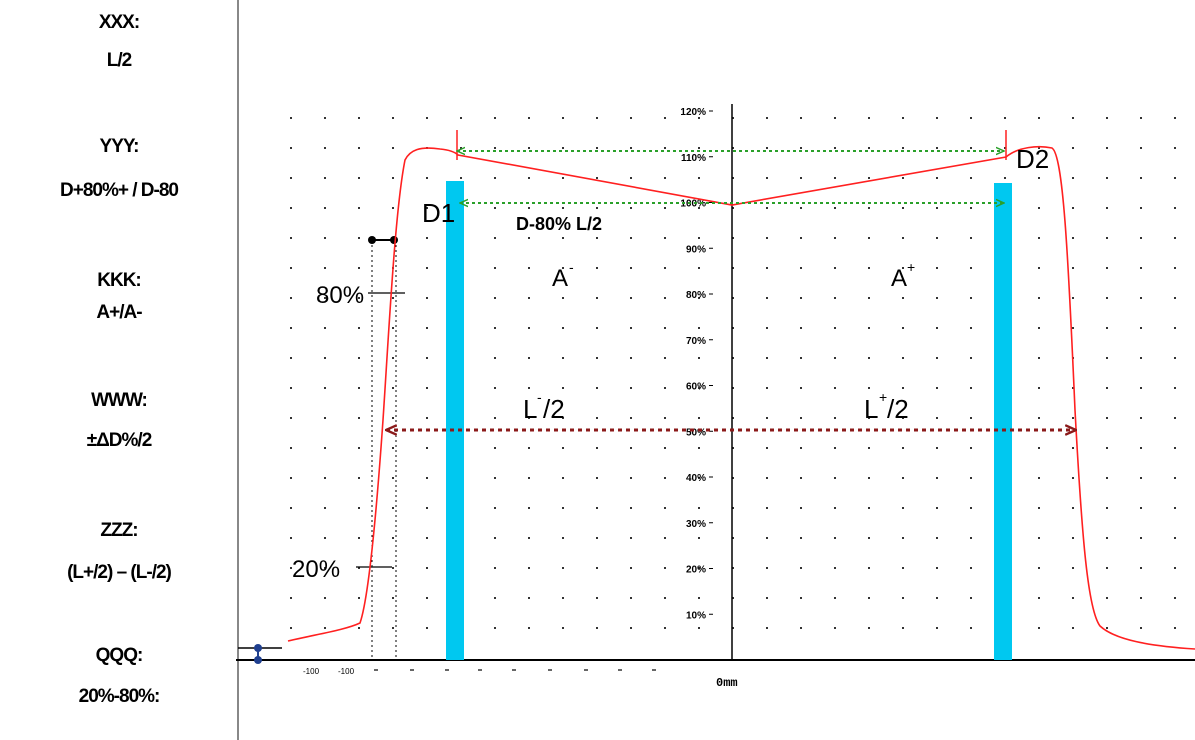 The width and height of the screenshot is (1195, 740). What do you see at coordinates (260, 654) in the screenshot?
I see `origin-marker` at bounding box center [260, 654].